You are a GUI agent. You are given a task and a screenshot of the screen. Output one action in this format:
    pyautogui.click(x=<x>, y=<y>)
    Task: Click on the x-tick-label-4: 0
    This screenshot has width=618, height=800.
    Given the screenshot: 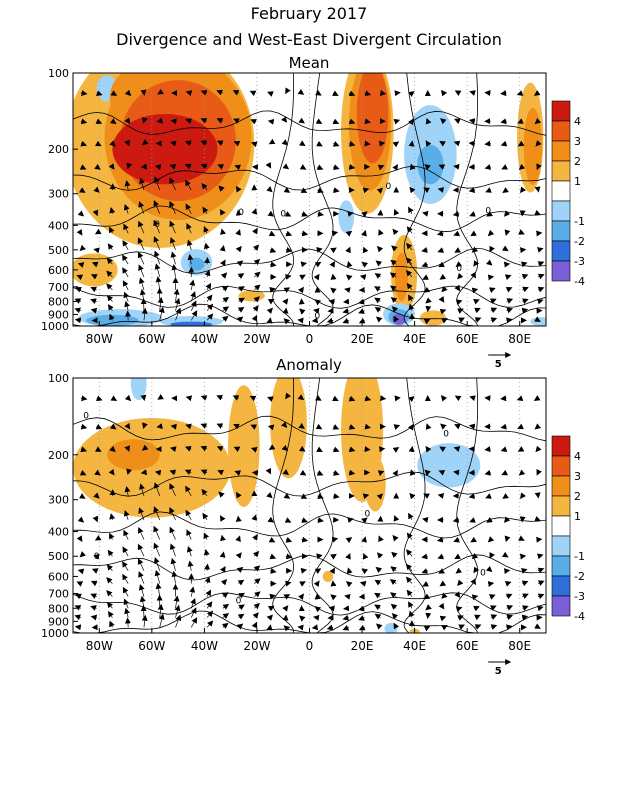 What is the action you would take?
    pyautogui.click(x=310, y=339)
    